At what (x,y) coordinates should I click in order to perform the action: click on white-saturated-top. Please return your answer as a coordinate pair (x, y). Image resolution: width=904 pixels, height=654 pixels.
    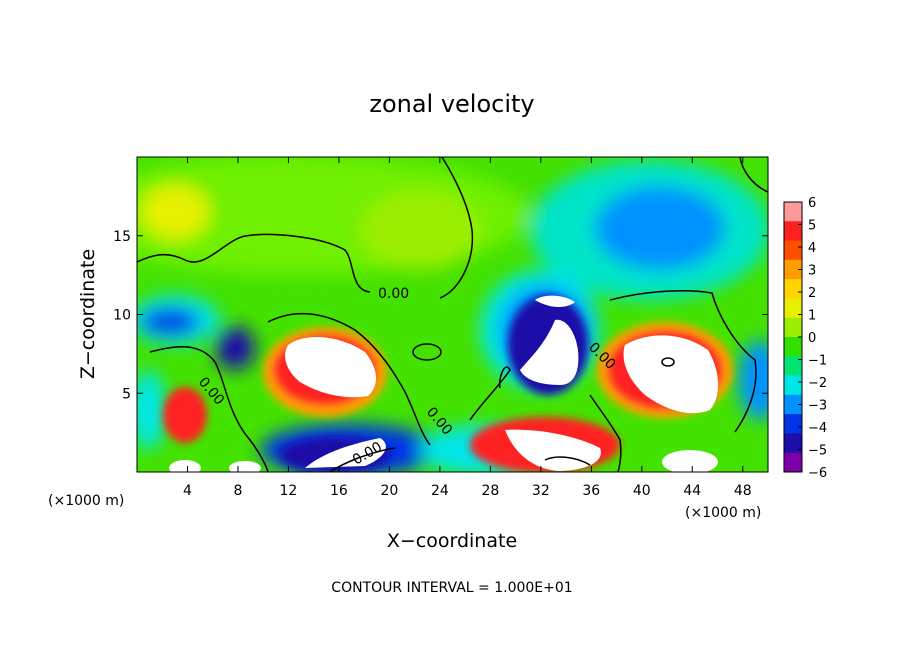
    Looking at the image, I should click on (555, 301).